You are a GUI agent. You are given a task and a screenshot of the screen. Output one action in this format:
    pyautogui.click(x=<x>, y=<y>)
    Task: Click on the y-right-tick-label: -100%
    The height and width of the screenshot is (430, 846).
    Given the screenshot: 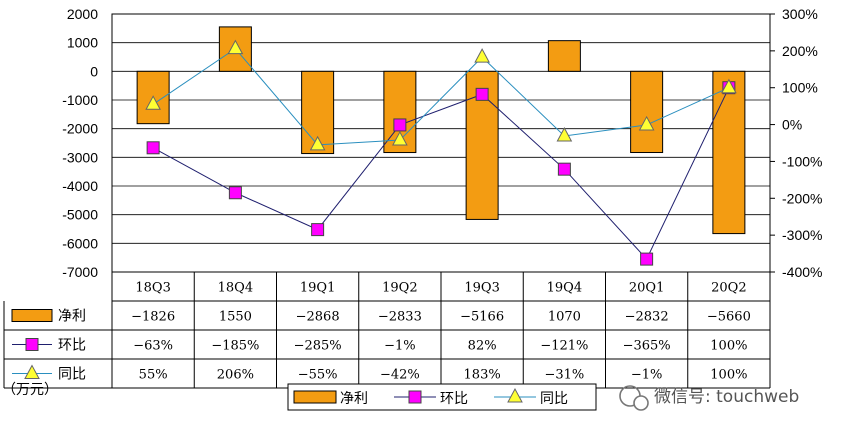 What is the action you would take?
    pyautogui.click(x=802, y=161)
    